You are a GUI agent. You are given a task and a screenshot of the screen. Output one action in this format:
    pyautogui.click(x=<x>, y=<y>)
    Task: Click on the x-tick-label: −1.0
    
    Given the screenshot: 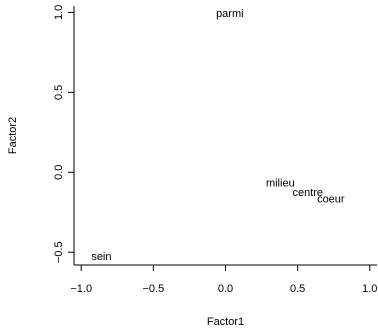 What is the action you would take?
    pyautogui.click(x=81, y=289)
    